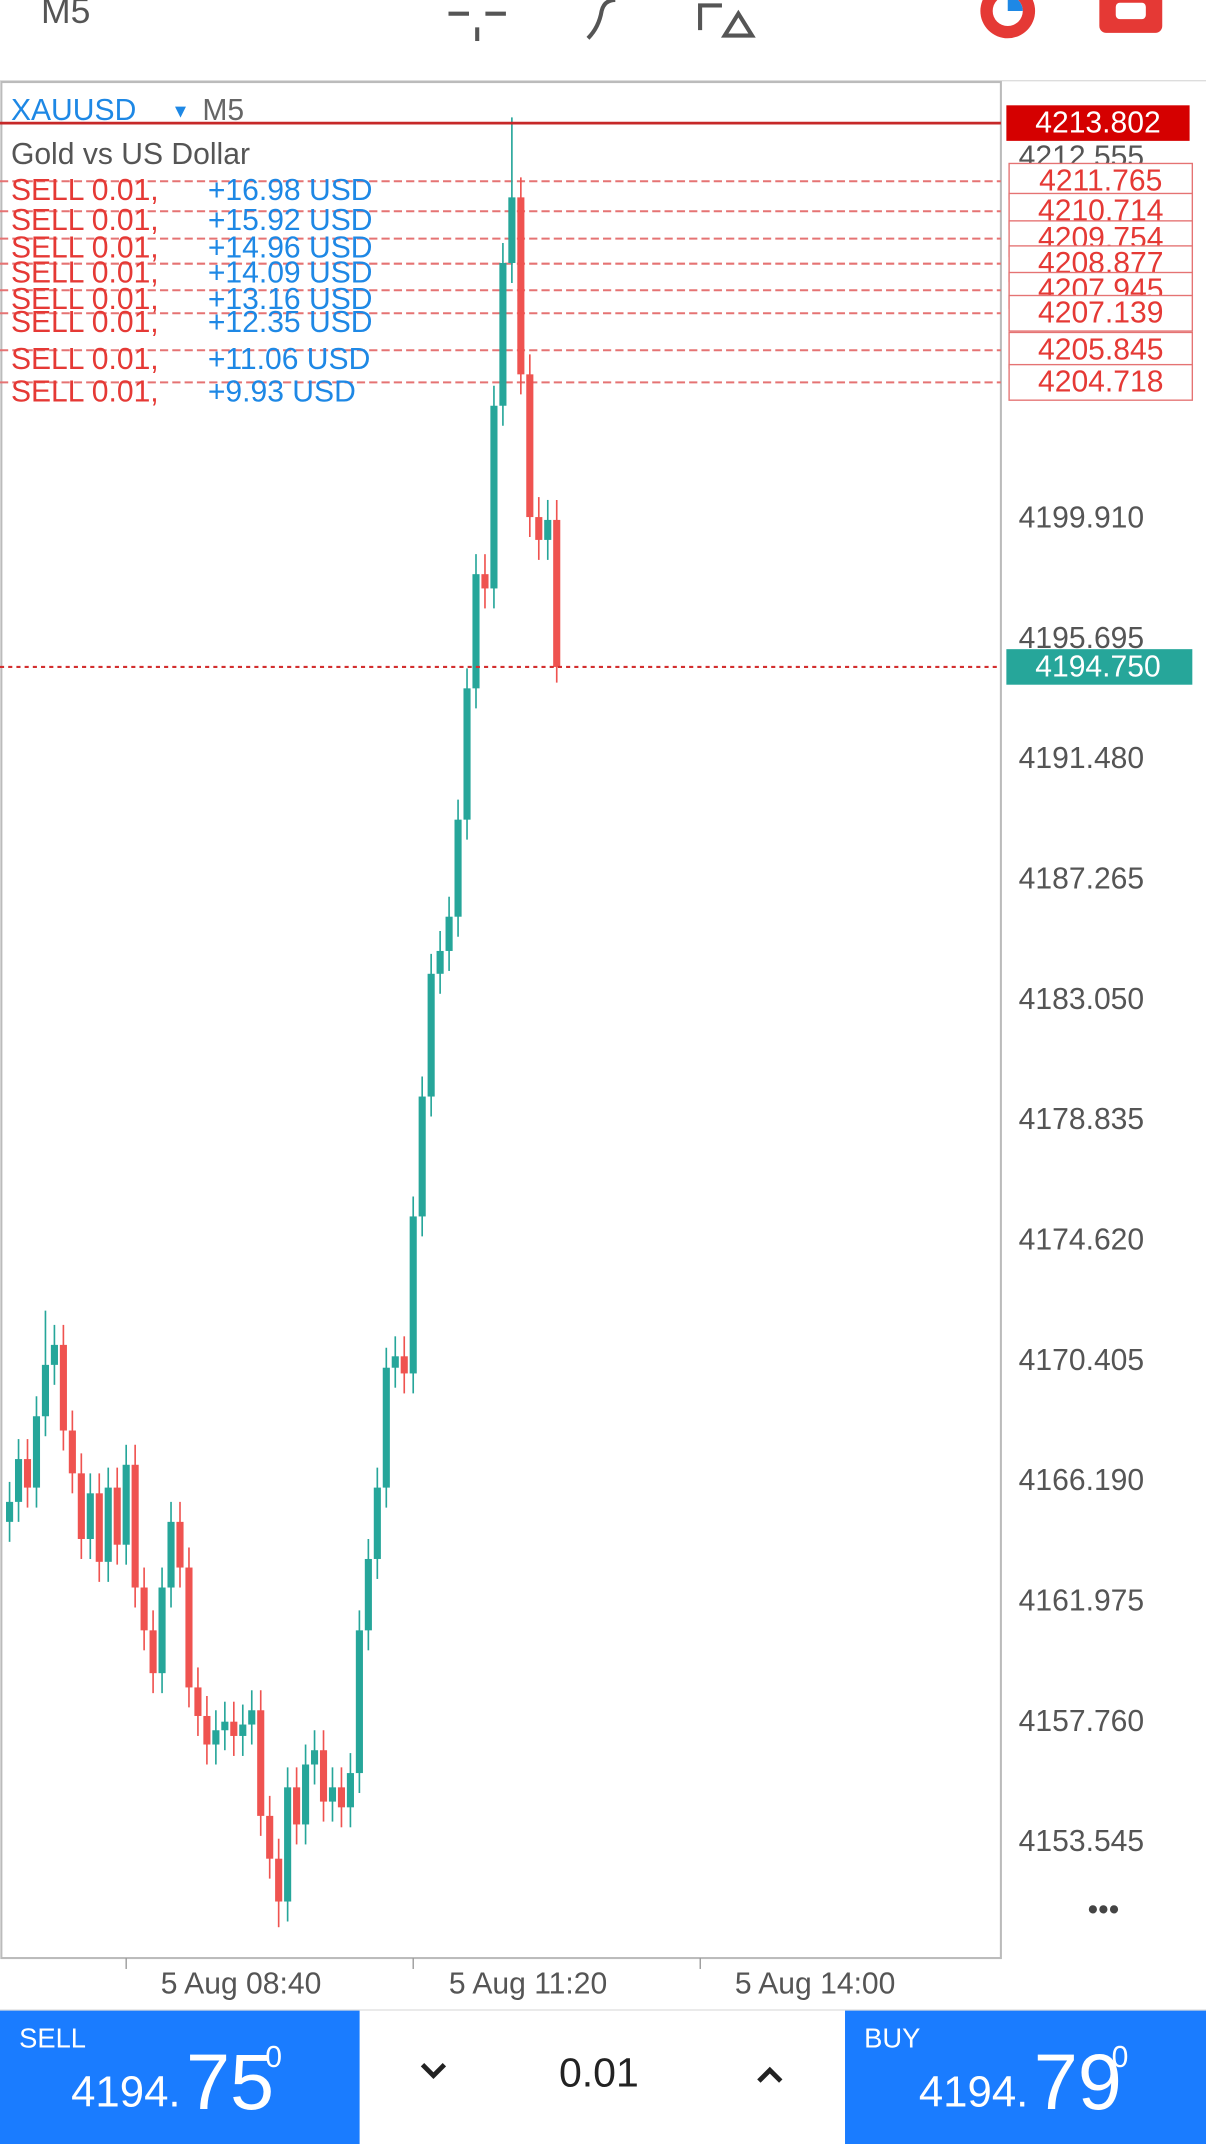 Image resolution: width=1206 pixels, height=2144 pixels. I want to click on y-tick-label: 4170.405, so click(1081, 1360).